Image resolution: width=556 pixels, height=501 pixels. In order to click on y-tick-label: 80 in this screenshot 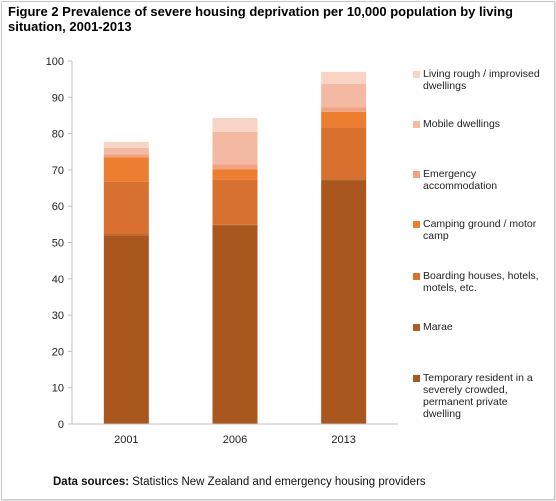, I will do `click(58, 135)`.